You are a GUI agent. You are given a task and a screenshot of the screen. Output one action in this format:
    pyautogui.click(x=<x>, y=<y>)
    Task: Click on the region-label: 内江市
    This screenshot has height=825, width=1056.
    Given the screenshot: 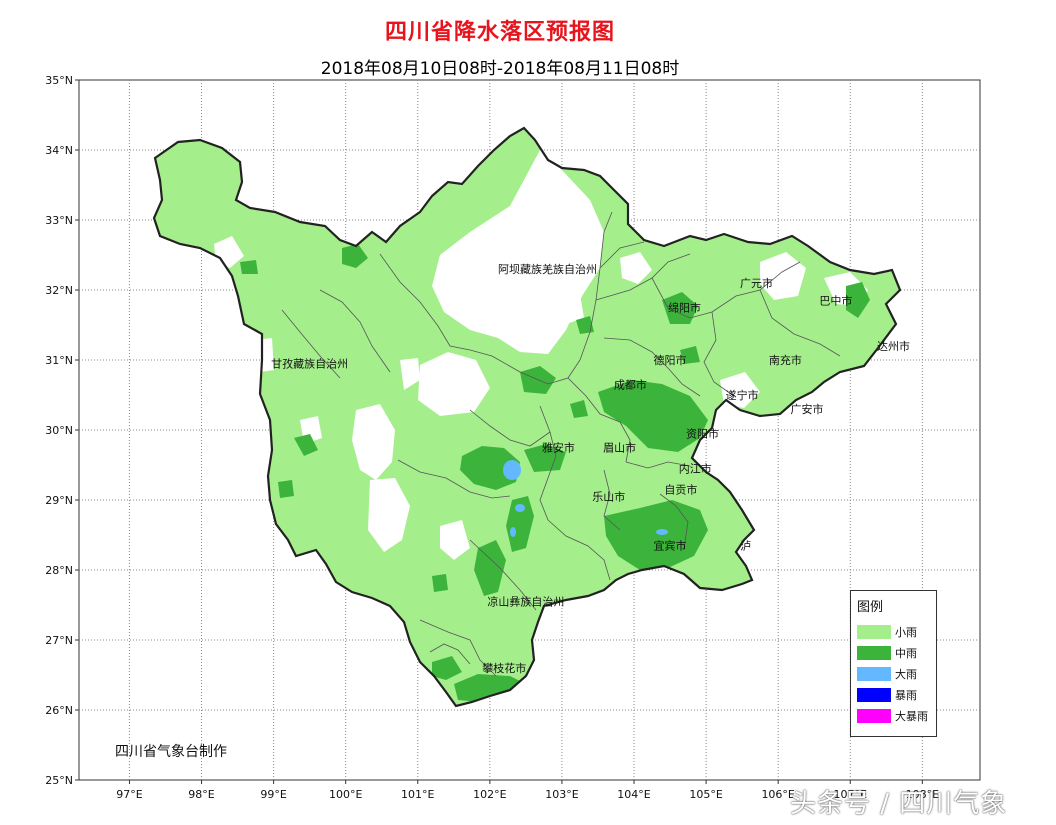 What is the action you would take?
    pyautogui.click(x=695, y=469)
    